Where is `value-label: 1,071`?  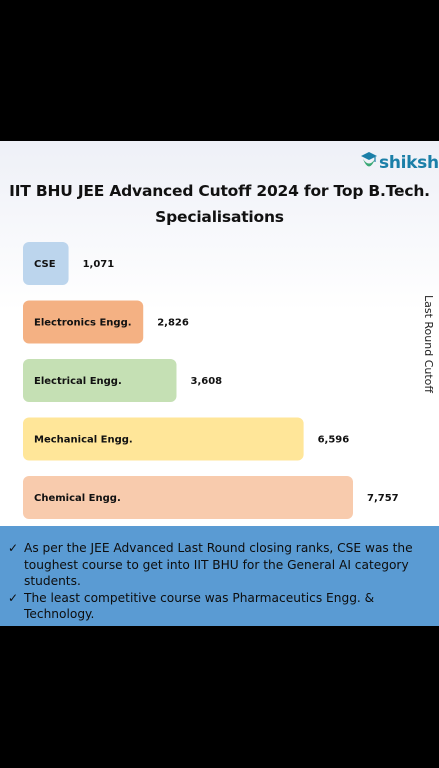 value-label: 1,071 is located at coordinates (99, 264).